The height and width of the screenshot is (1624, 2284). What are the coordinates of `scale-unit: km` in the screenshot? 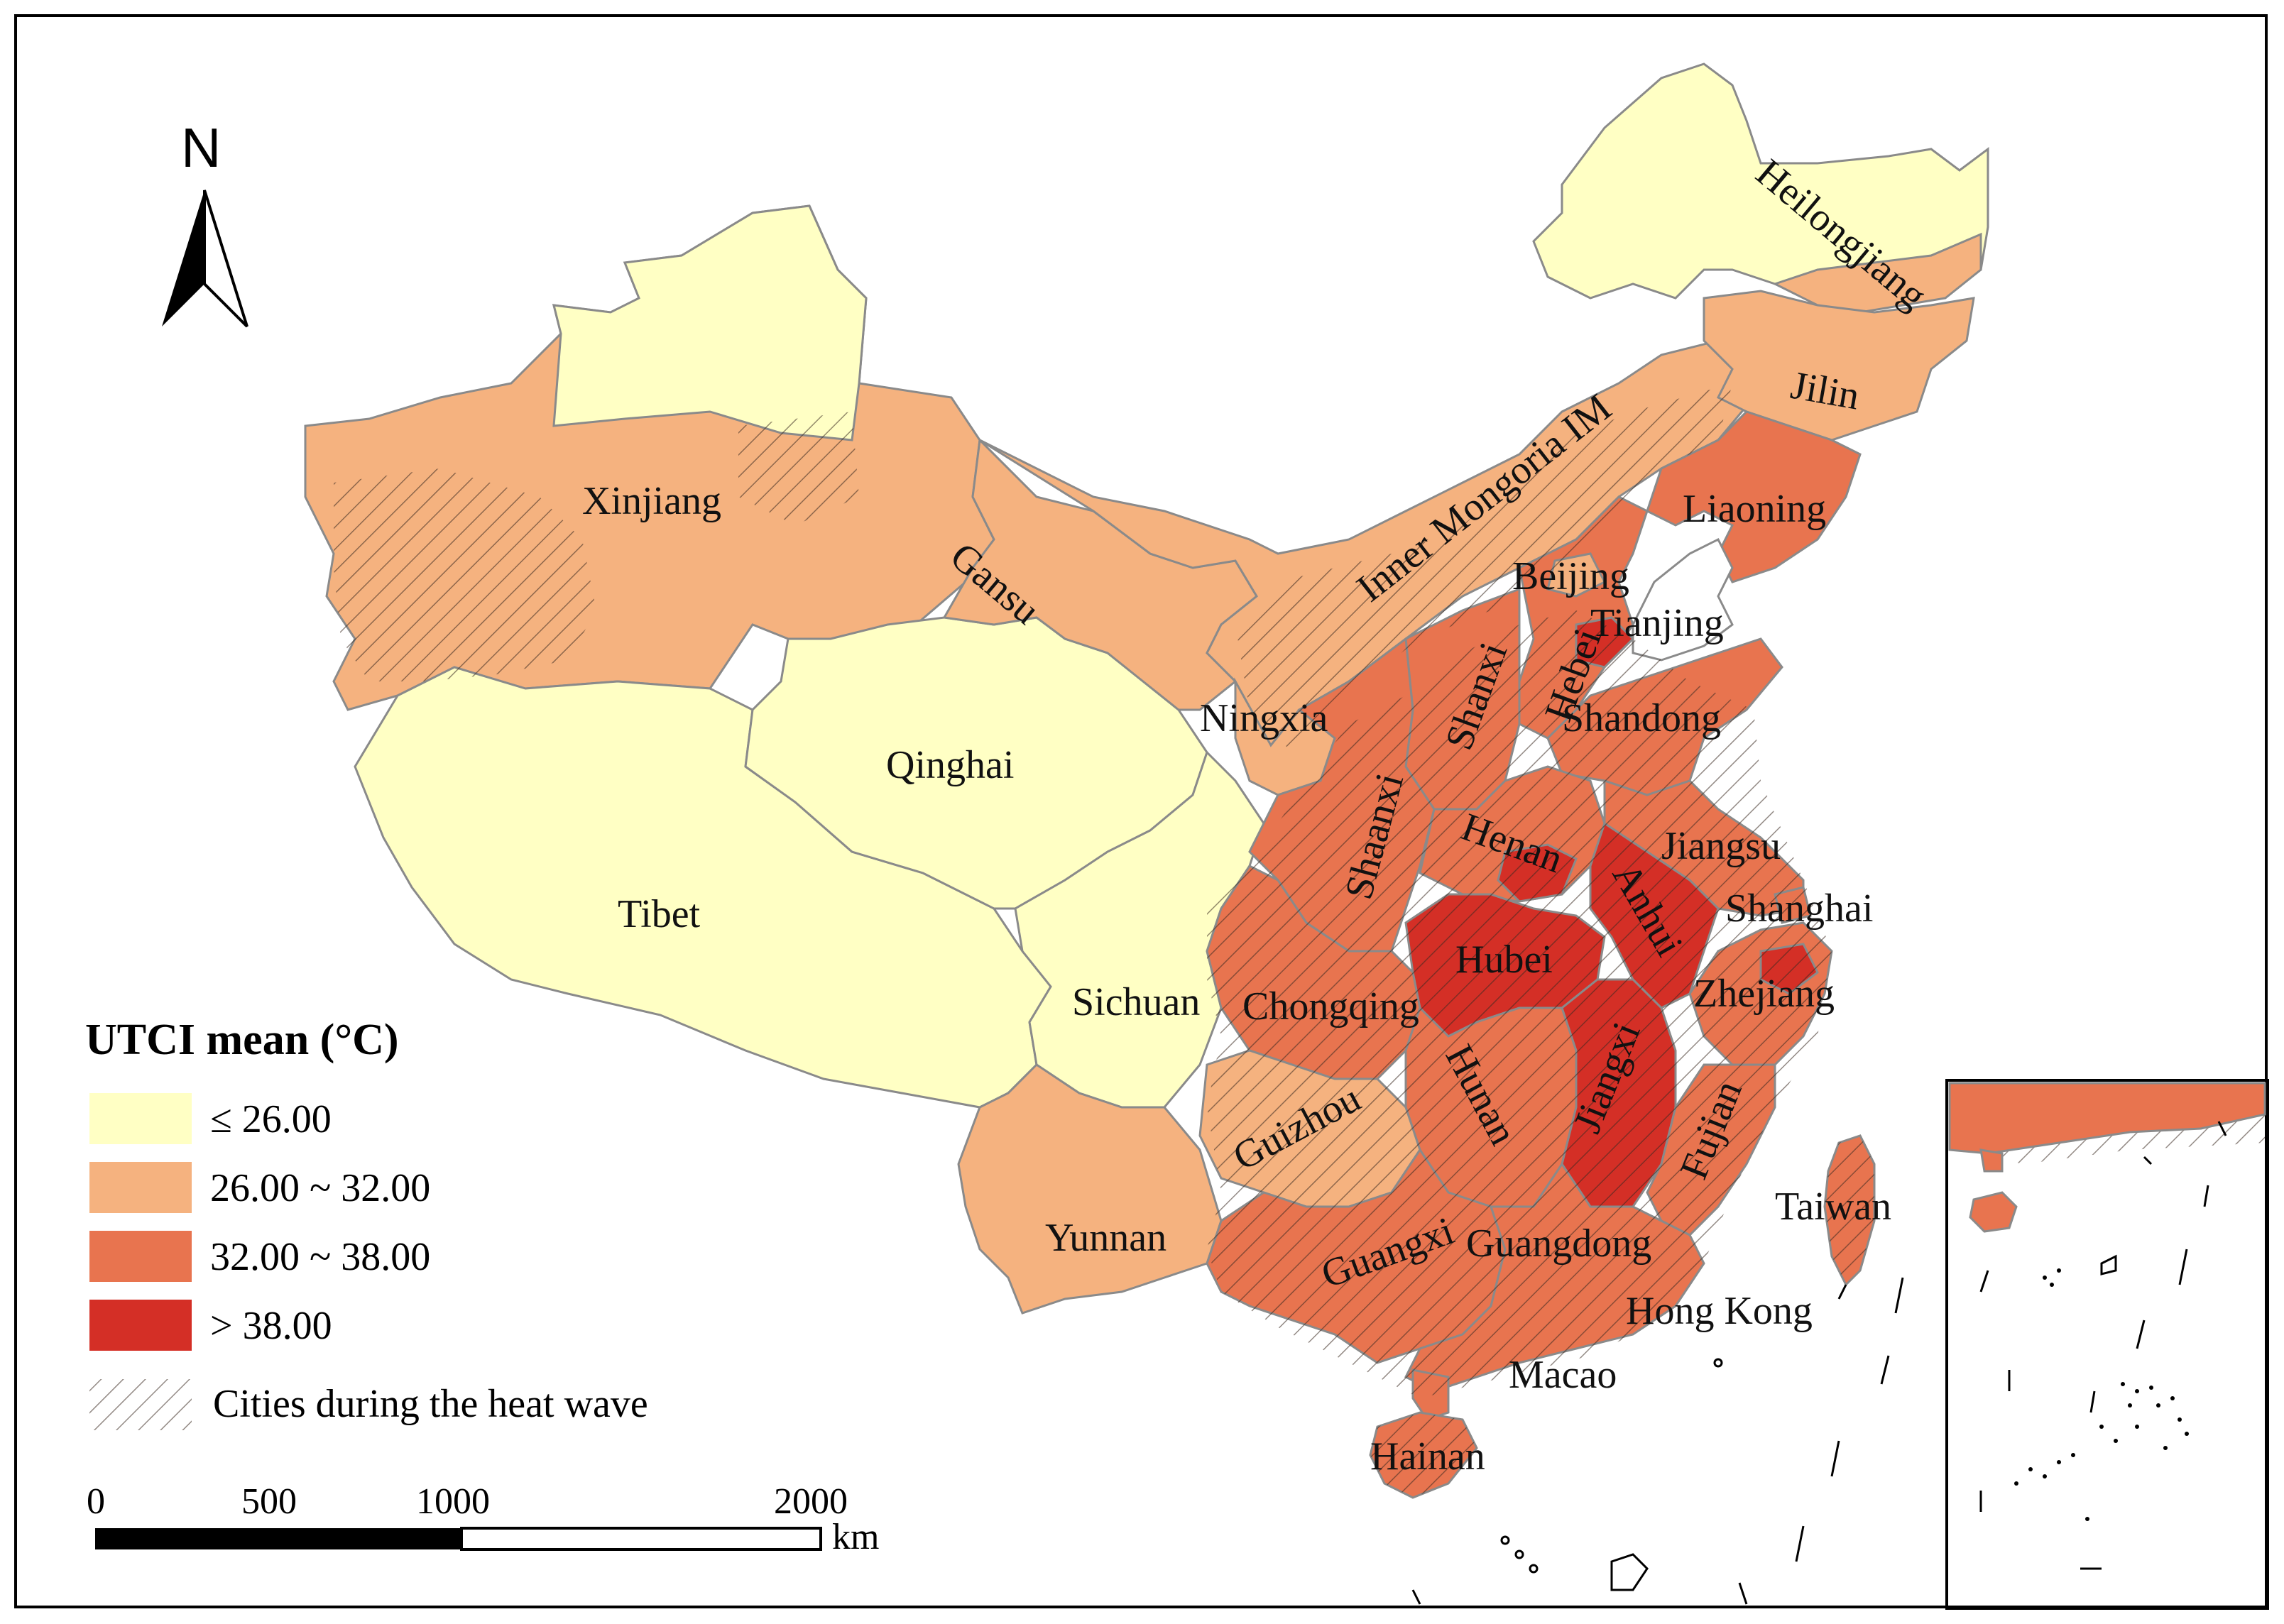 It's located at (855, 1537).